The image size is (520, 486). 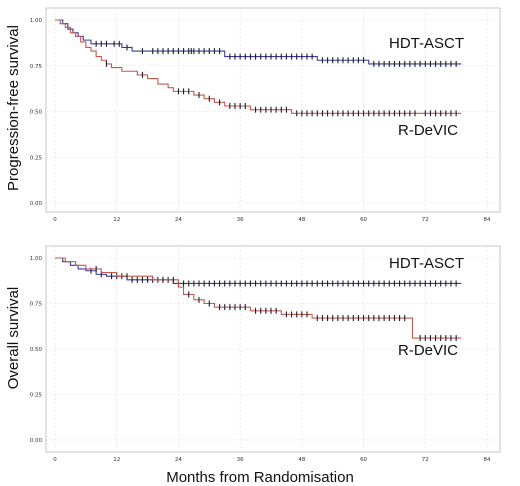 I want to click on y-axis-label: Overall survival, so click(x=13, y=338).